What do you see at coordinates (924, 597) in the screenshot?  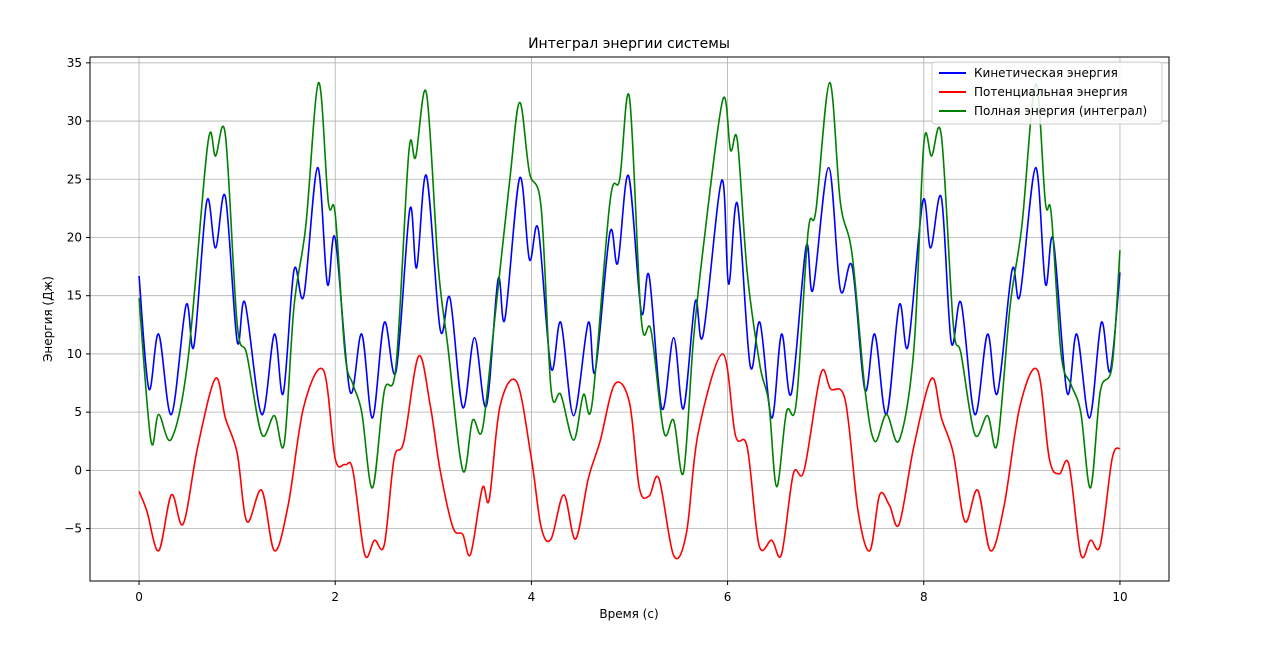 I see `x-tick-label: 8` at bounding box center [924, 597].